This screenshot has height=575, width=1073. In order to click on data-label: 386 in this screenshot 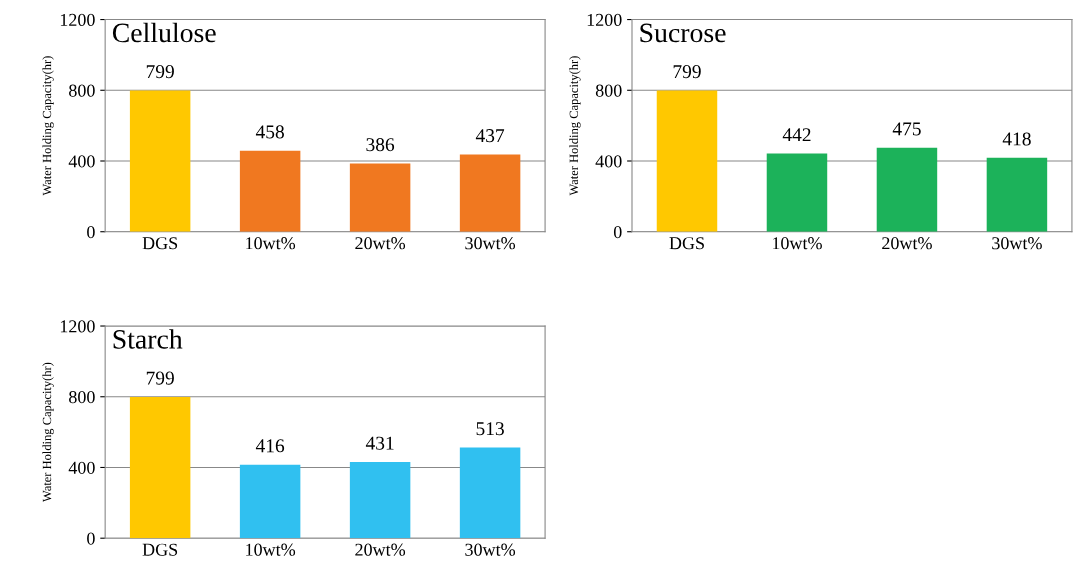, I will do `click(380, 145)`.